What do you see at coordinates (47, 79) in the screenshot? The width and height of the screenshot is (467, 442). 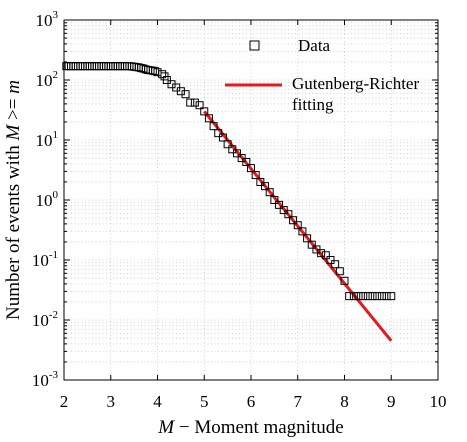 I see `y-tick-label: 10²` at bounding box center [47, 79].